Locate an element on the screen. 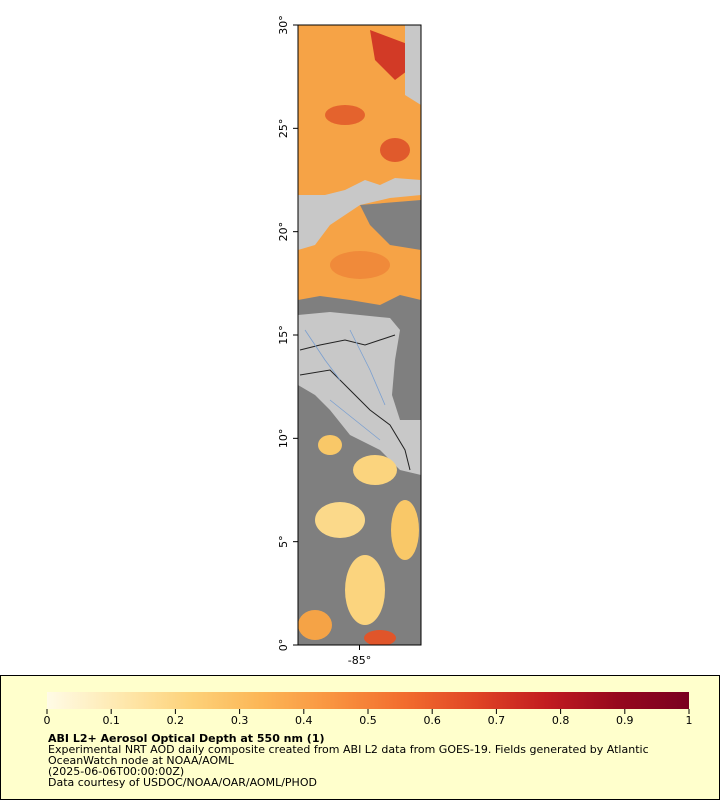  y-tick-label: 10° is located at coordinates (283, 439).